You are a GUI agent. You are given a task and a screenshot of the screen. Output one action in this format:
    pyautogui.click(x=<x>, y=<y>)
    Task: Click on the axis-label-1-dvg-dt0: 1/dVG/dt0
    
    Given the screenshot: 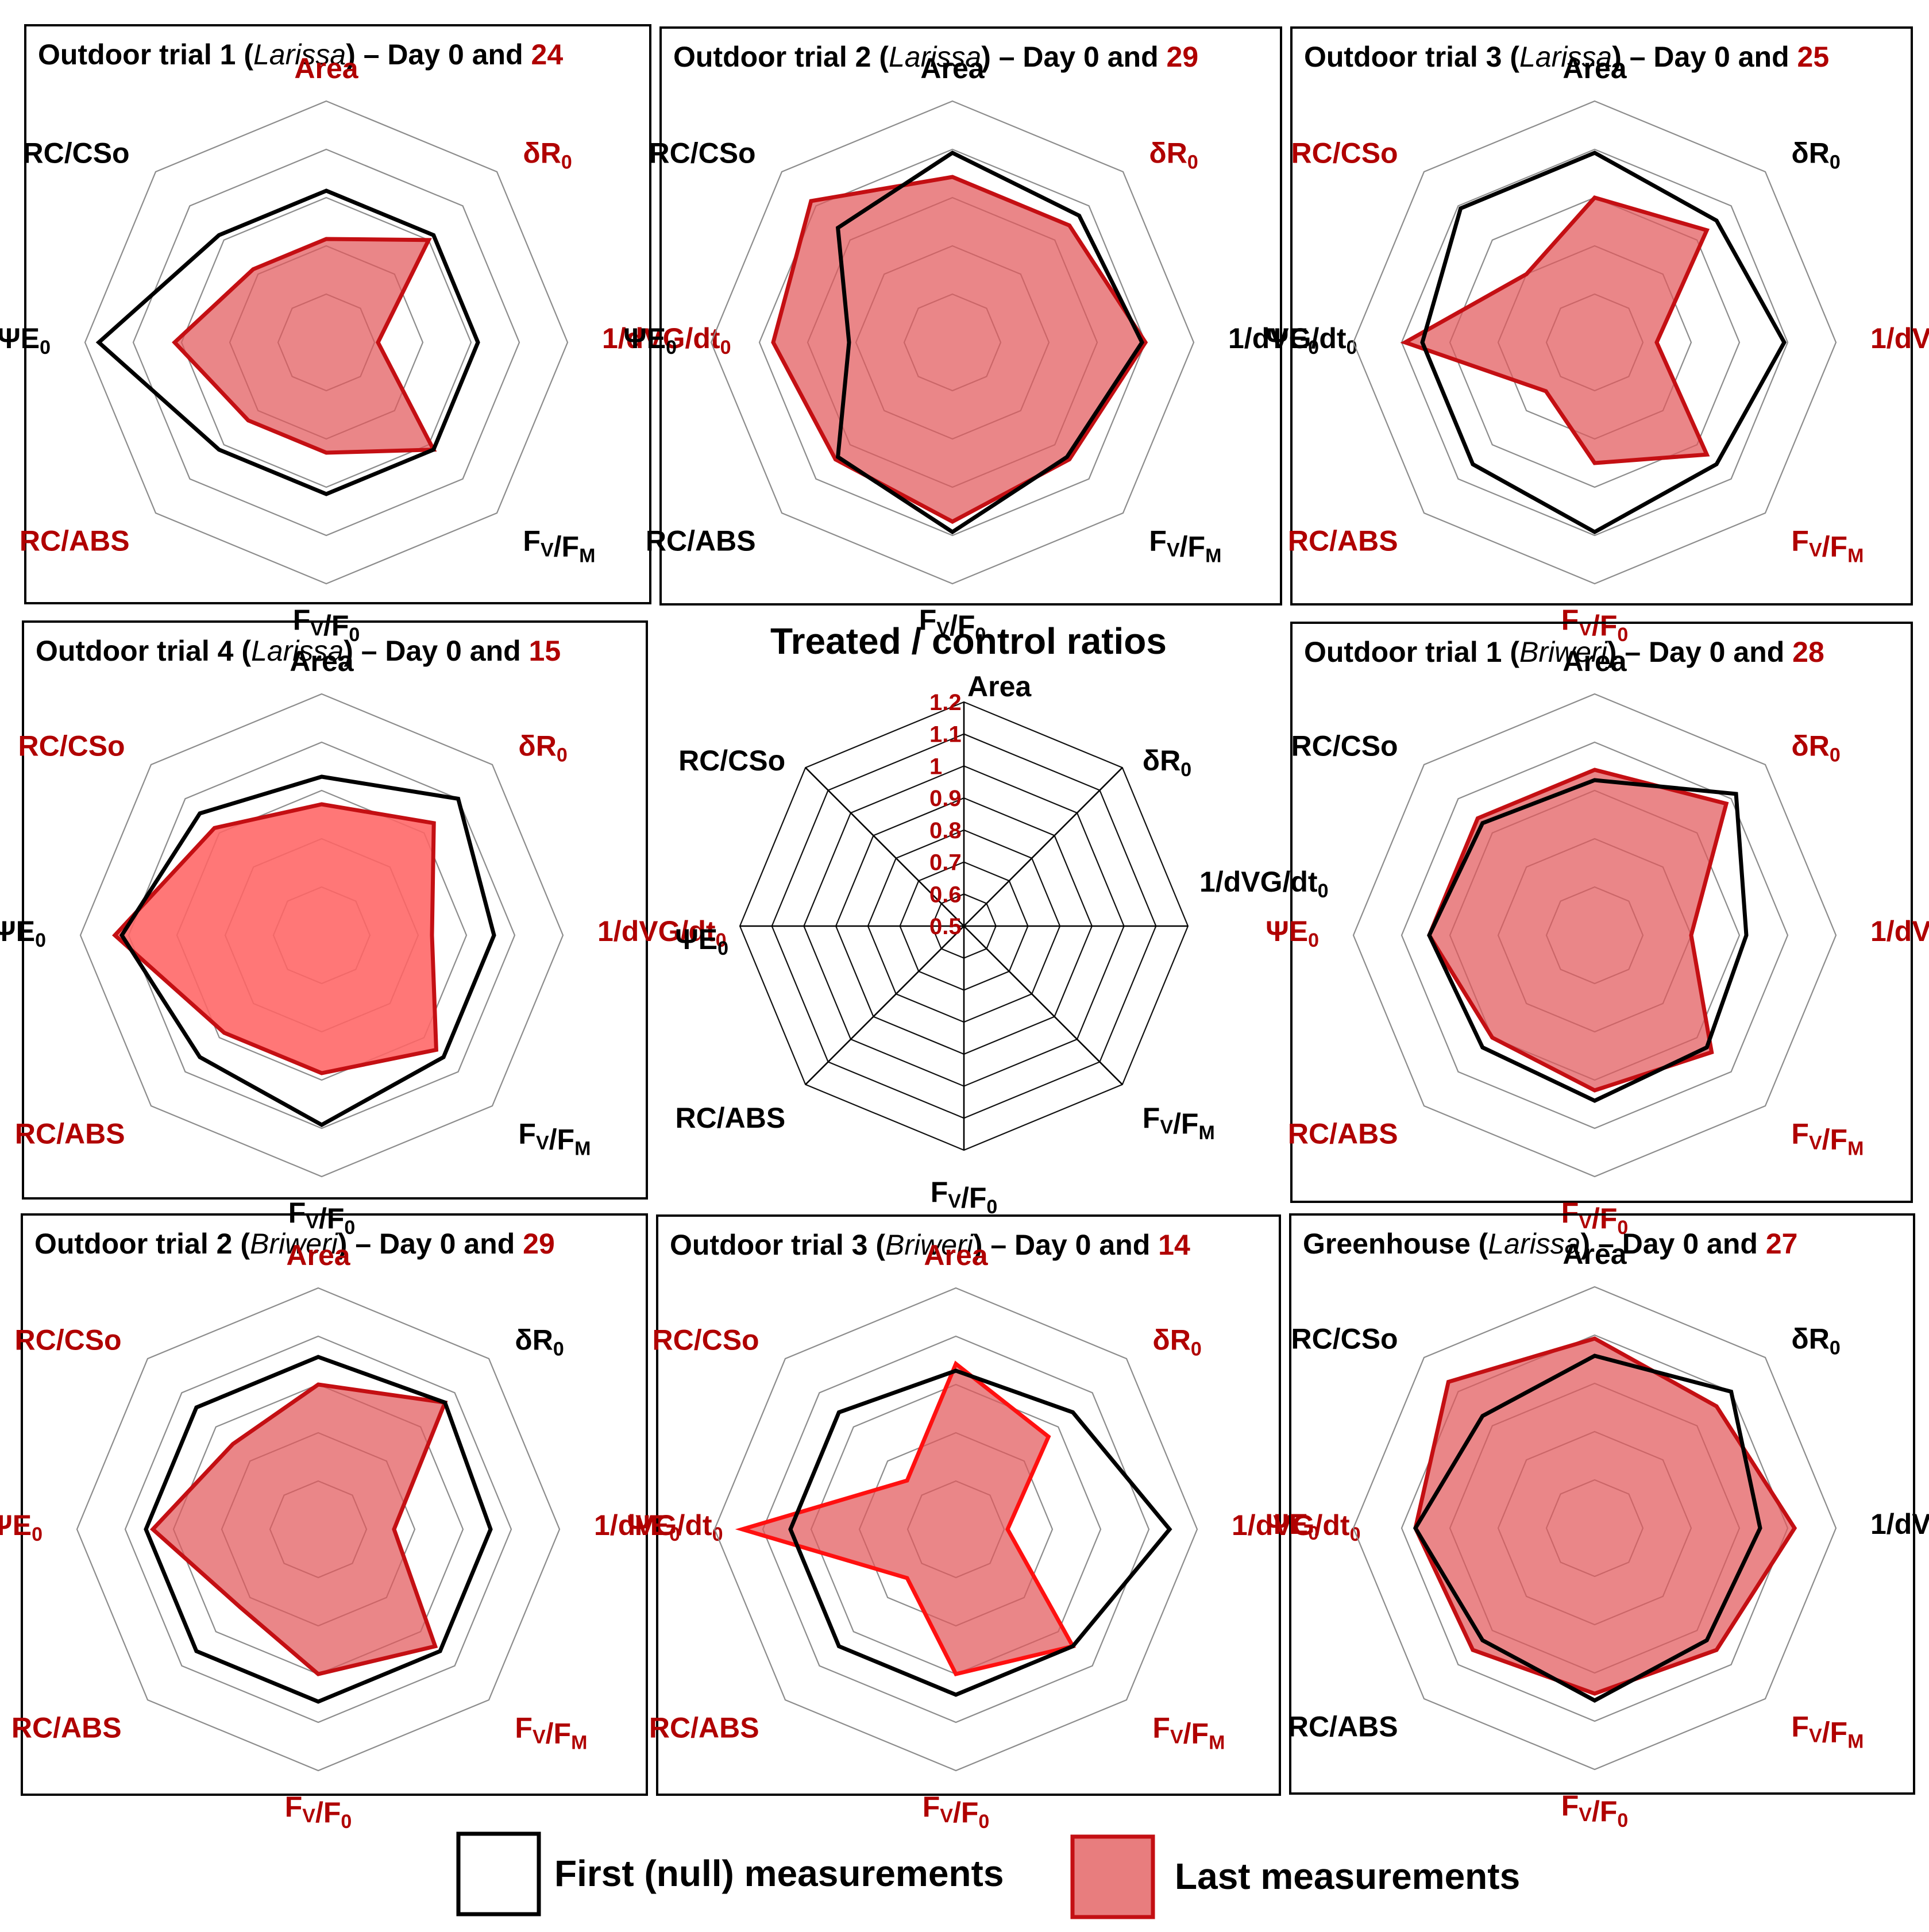 What is the action you would take?
    pyautogui.click(x=1899, y=1526)
    